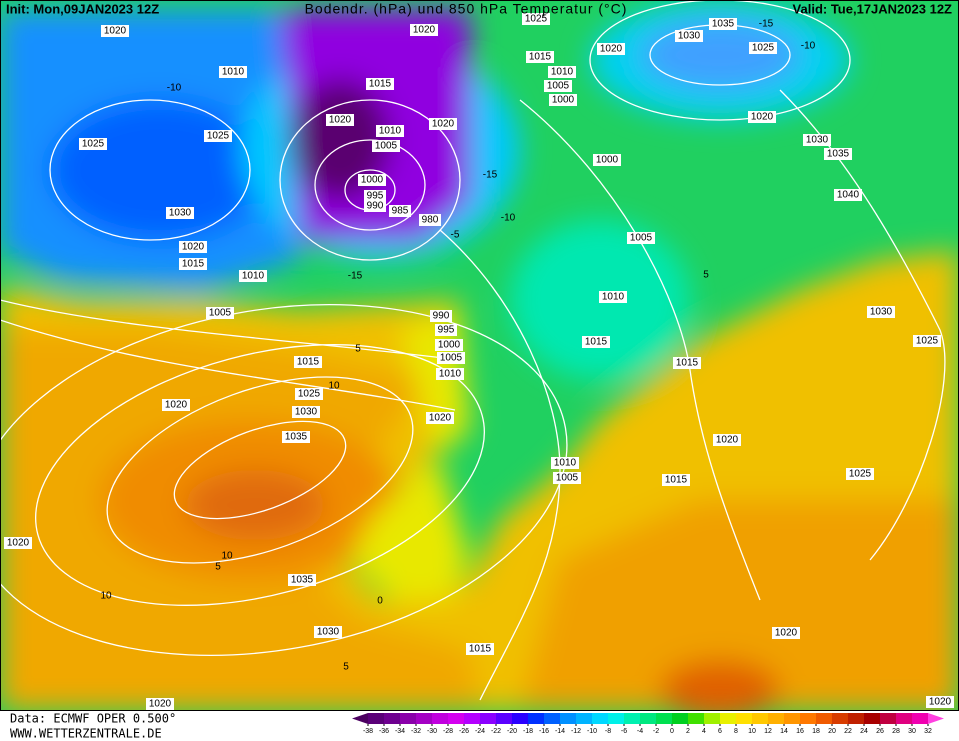  I want to click on temperature-label: -10, so click(508, 218).